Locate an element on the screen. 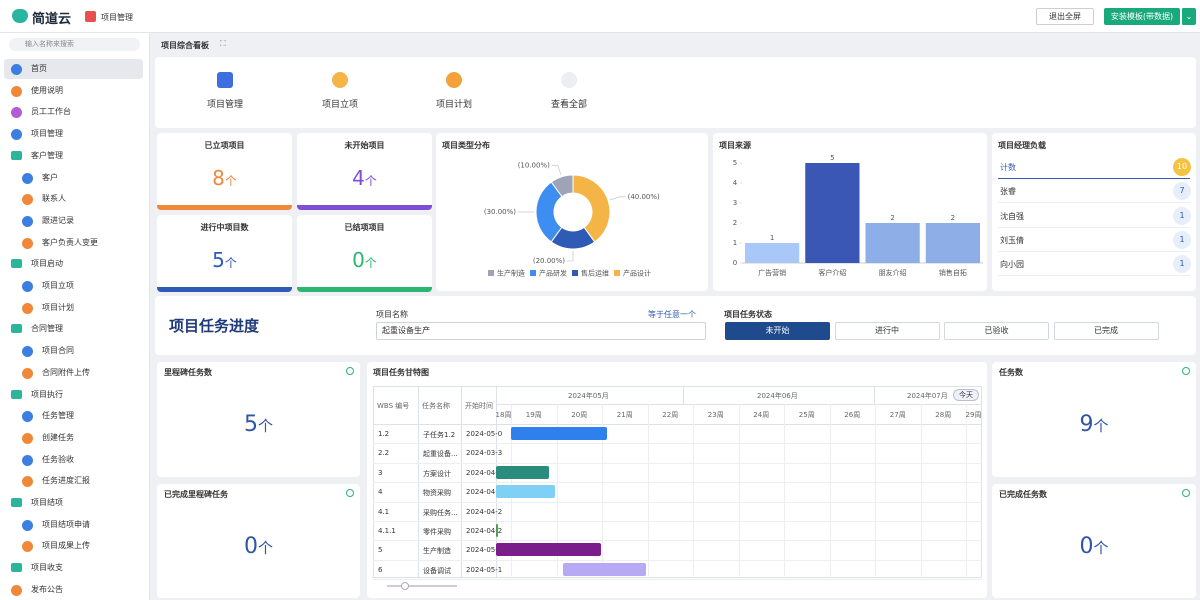 Image resolution: width=1200 pixels, height=600 pixels. x-tick-label: 客户介绍 is located at coordinates (832, 272).